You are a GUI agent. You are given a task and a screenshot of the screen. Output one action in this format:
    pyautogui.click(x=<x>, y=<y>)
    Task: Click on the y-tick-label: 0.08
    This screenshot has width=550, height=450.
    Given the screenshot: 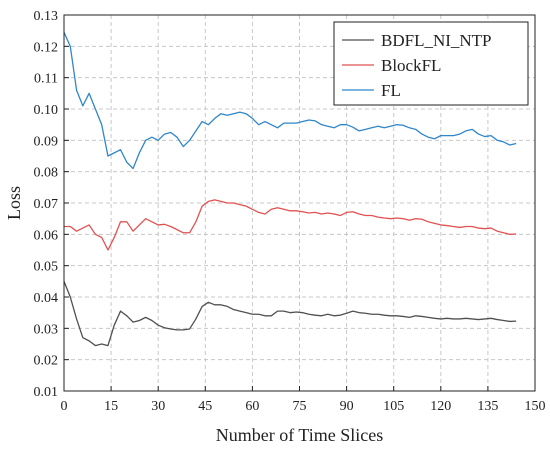 What is the action you would take?
    pyautogui.click(x=46, y=173)
    